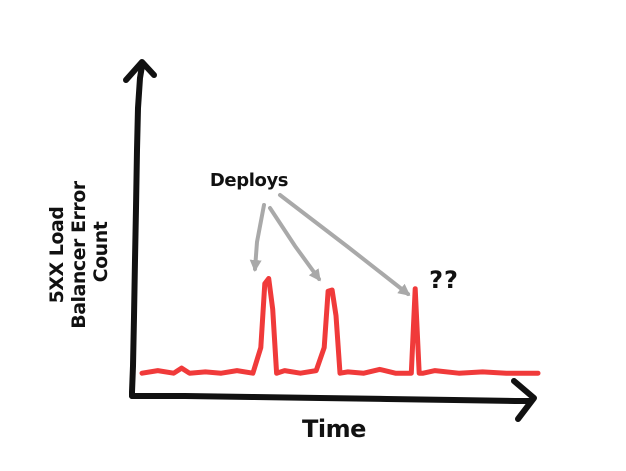  I want to click on x-axis-title: Time, so click(334, 429).